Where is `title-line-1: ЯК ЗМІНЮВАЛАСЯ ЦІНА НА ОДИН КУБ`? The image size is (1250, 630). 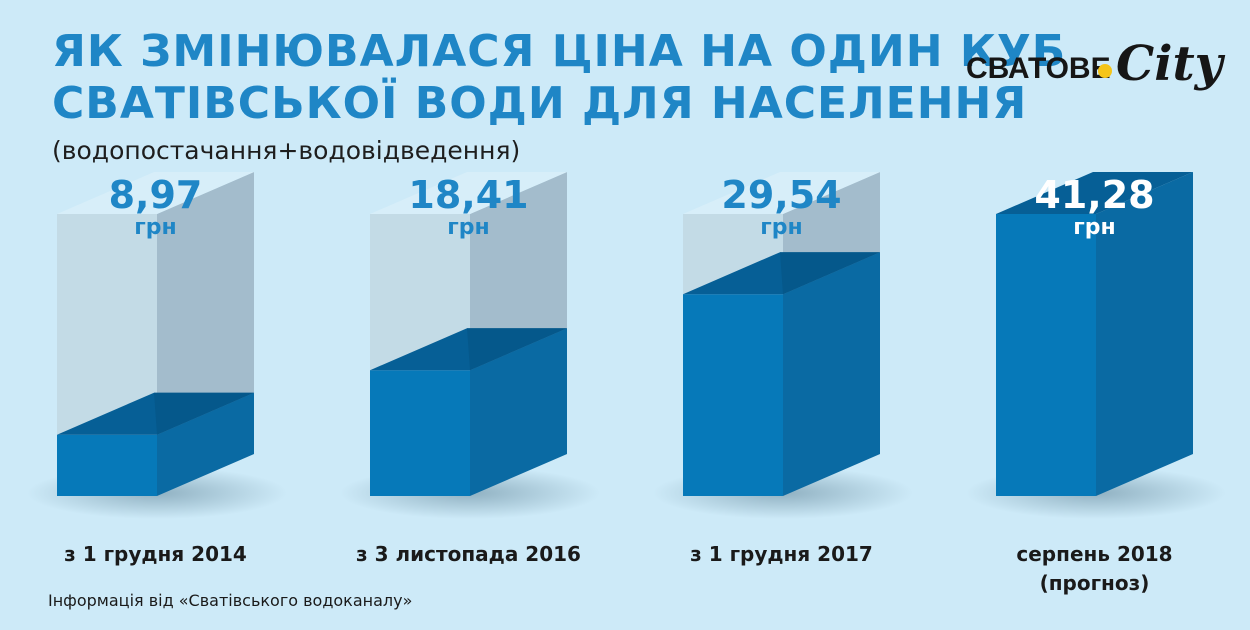
title-line-1: ЯК ЗМІНЮВАЛАСЯ ЦІНА НА ОДИН КУБ is located at coordinates (559, 51).